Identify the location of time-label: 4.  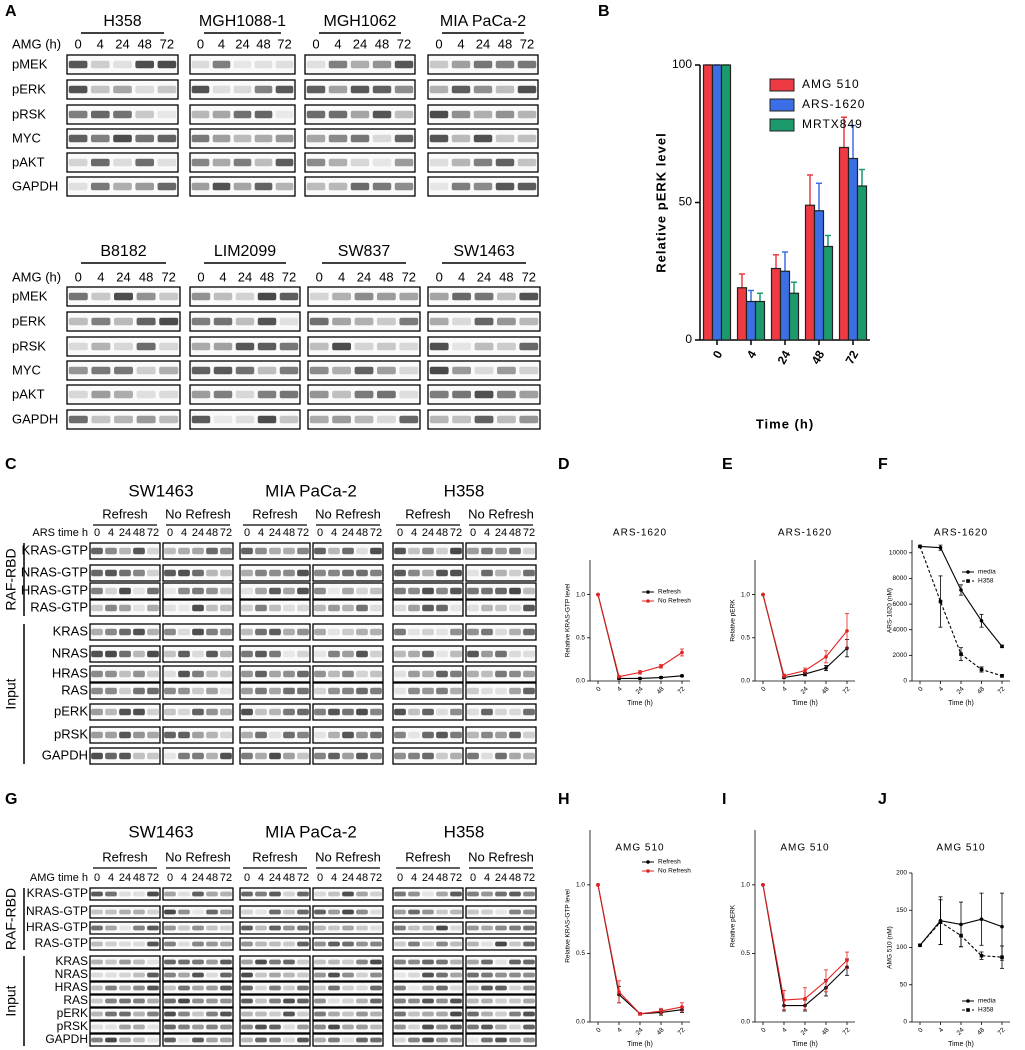
(460, 43).